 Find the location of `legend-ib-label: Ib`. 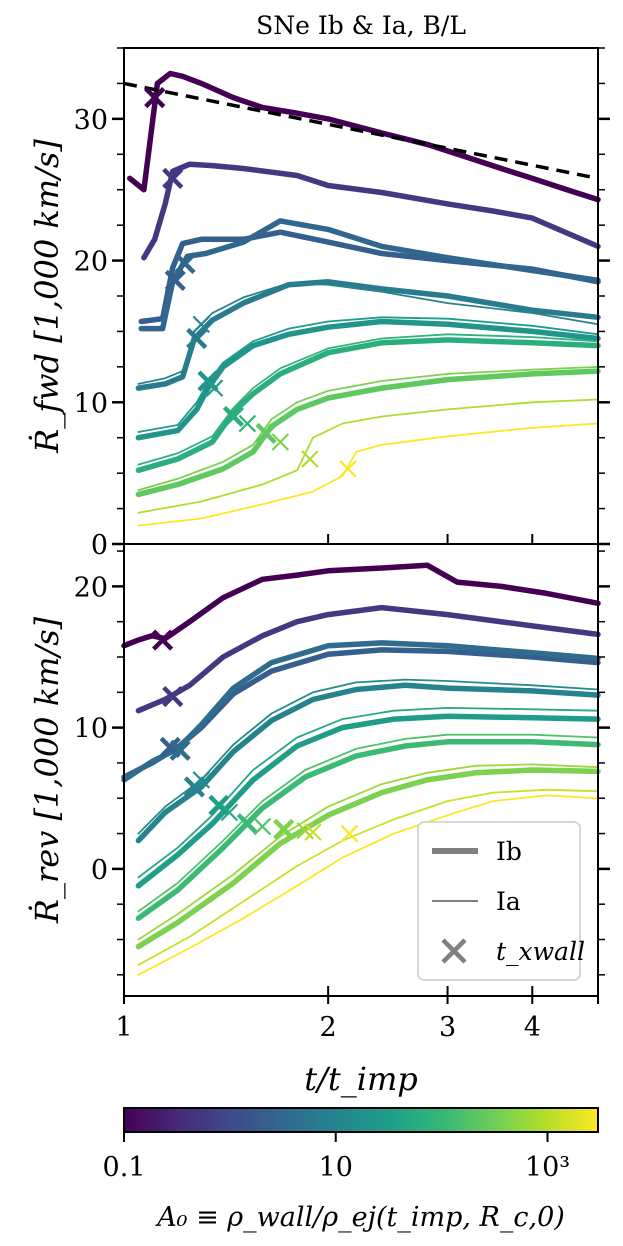

legend-ib-label: Ib is located at coordinates (509, 851).